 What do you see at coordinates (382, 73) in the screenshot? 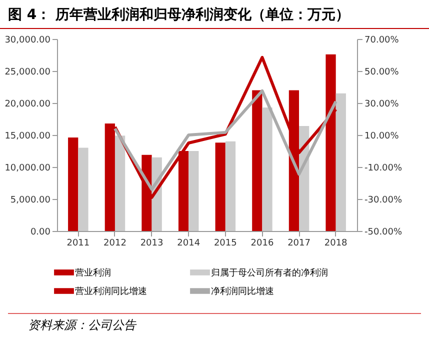
I see `y2-tick-label: 50.00%` at bounding box center [382, 73].